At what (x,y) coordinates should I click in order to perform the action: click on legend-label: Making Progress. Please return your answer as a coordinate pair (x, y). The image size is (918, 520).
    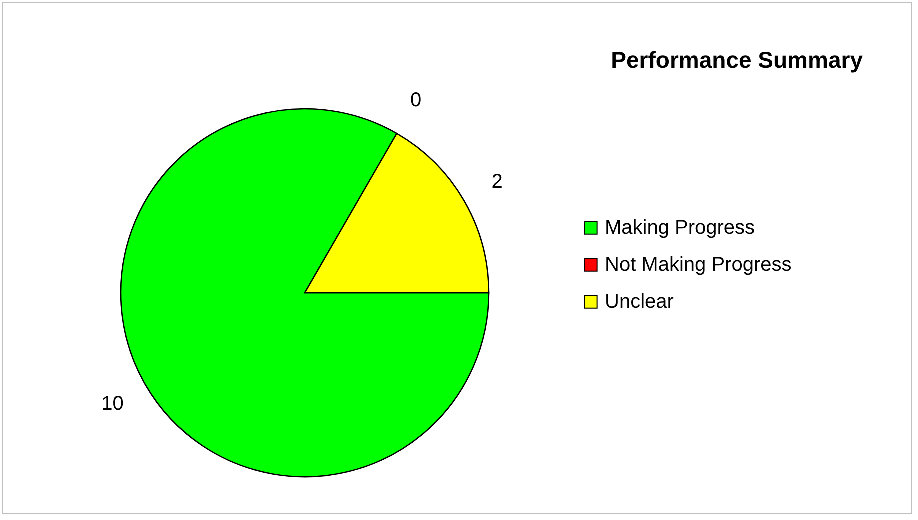
    Looking at the image, I should click on (680, 228).